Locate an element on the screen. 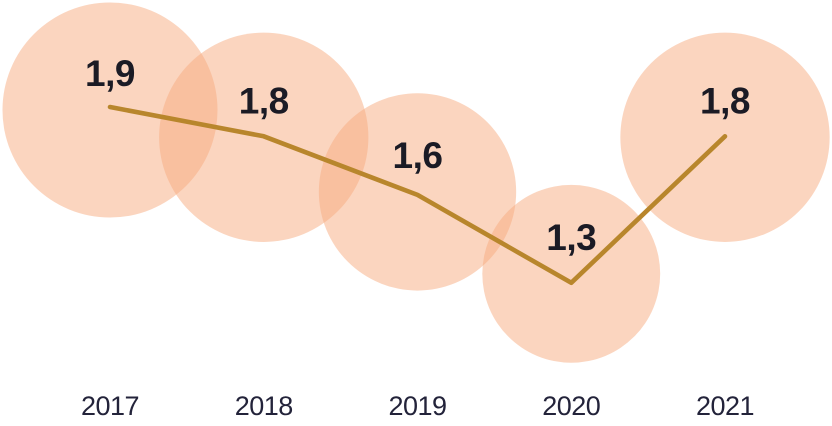  value-label-2018: 1,8 is located at coordinates (264, 100).